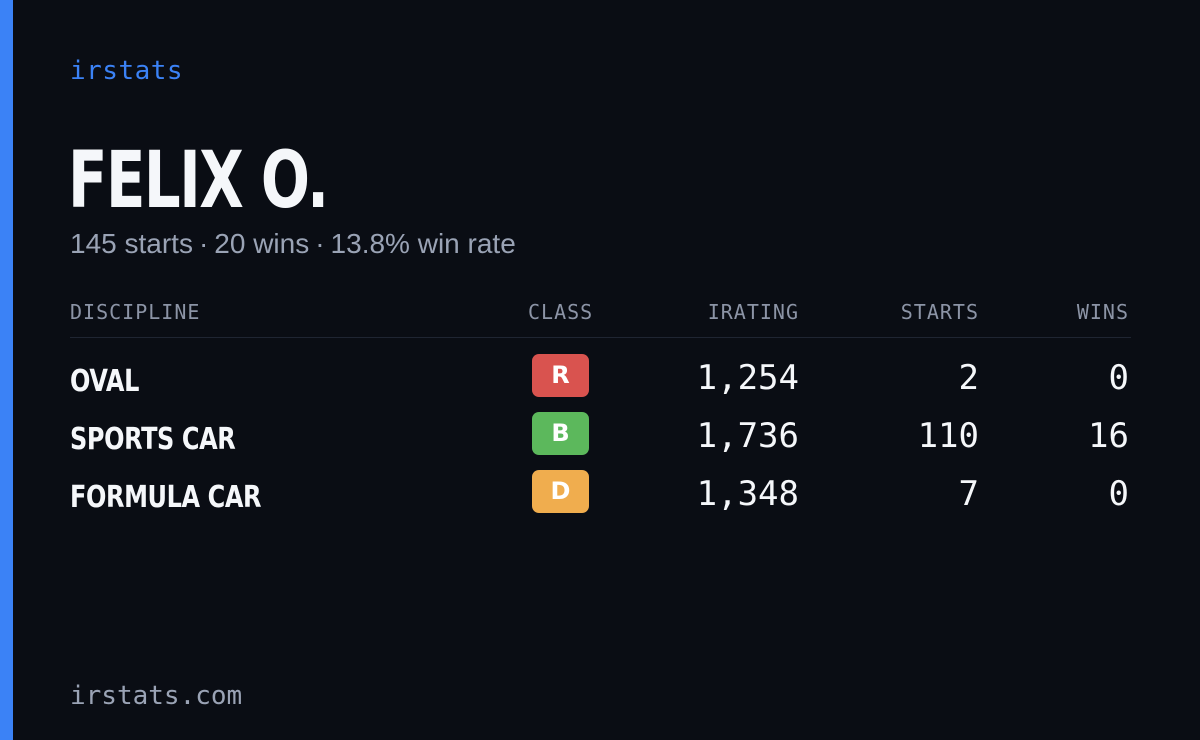 This screenshot has width=1200, height=740. What do you see at coordinates (166, 497) in the screenshot?
I see `row-discipline: FORMULA CAR` at bounding box center [166, 497].